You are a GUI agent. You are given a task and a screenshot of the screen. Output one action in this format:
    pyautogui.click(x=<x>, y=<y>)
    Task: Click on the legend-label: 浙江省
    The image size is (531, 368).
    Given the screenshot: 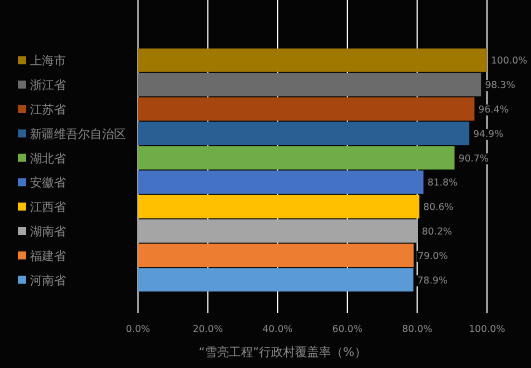 What is the action you would take?
    pyautogui.click(x=48, y=85)
    